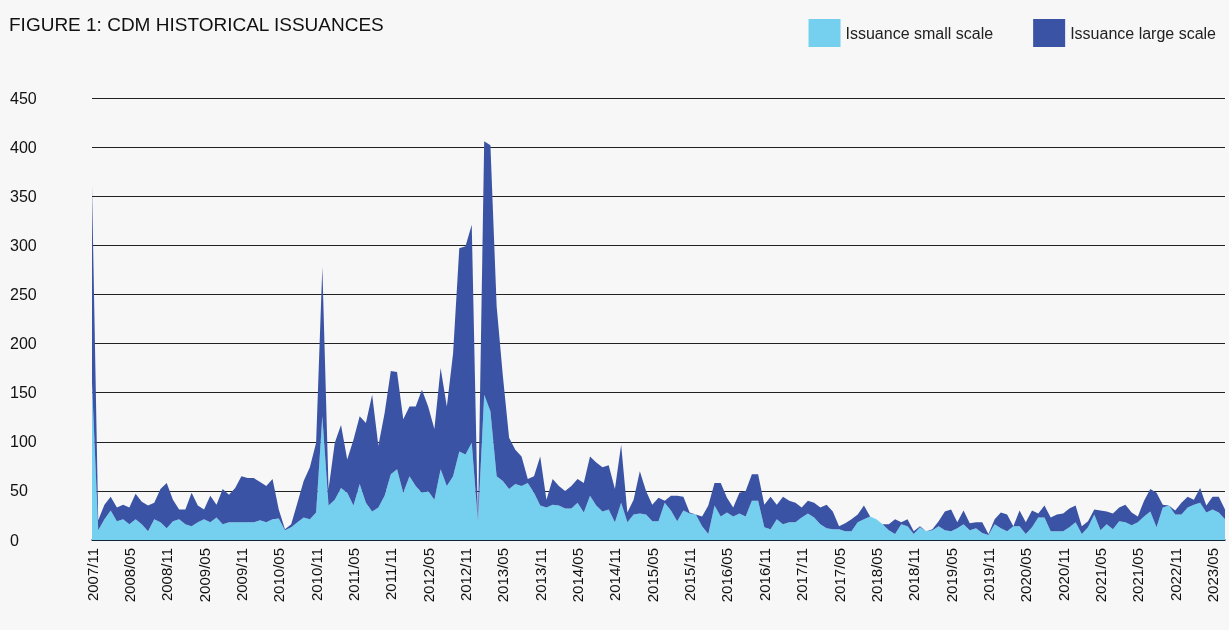 The image size is (1229, 630). What do you see at coordinates (690, 575) in the screenshot?
I see `x-tick-label: 2015/11` at bounding box center [690, 575].